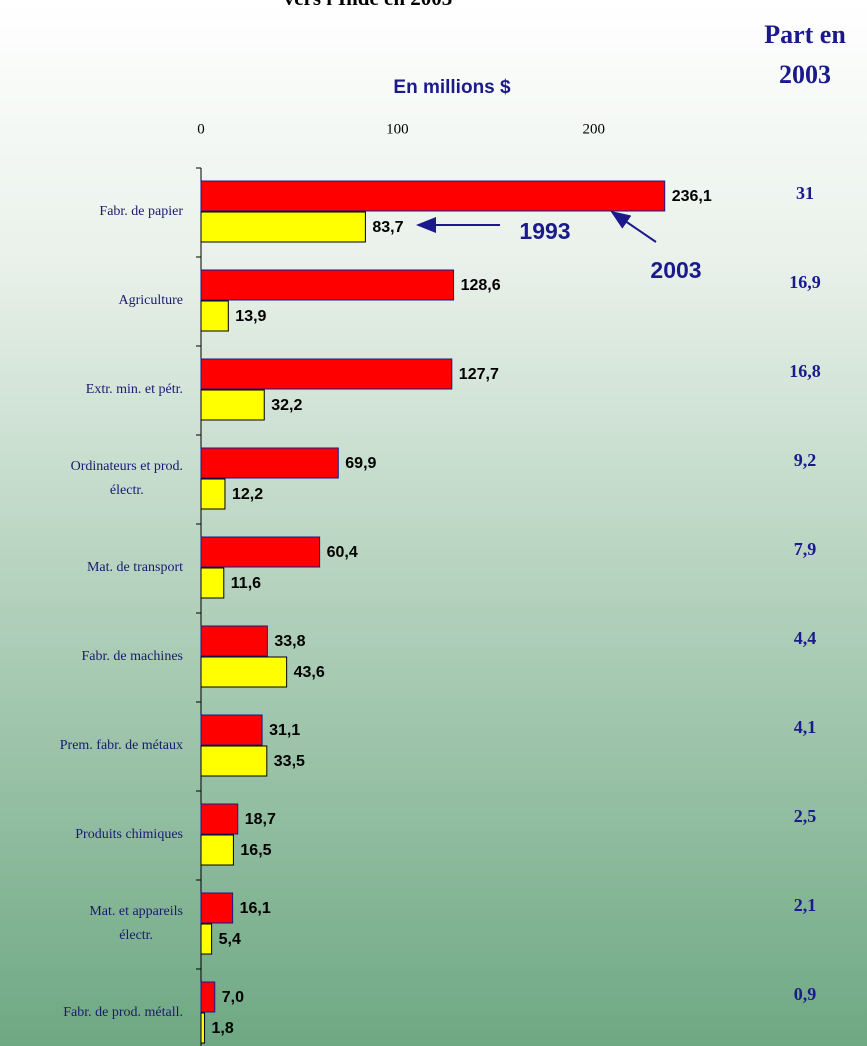 The height and width of the screenshot is (1046, 867). I want to click on value-label: 11,6, so click(246, 583).